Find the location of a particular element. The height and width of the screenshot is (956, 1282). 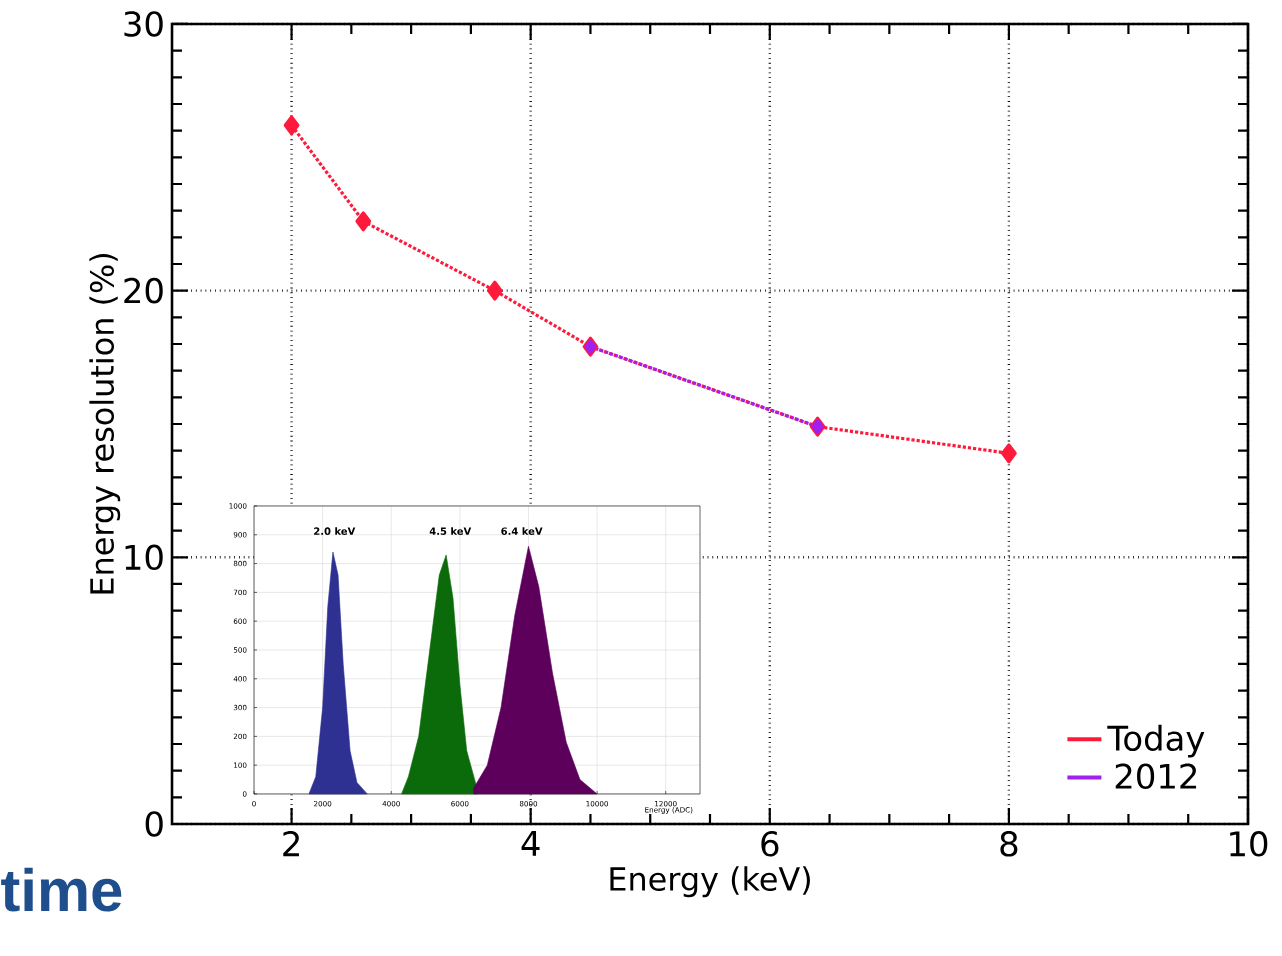

x-tick-label: 4 is located at coordinates (530, 843).